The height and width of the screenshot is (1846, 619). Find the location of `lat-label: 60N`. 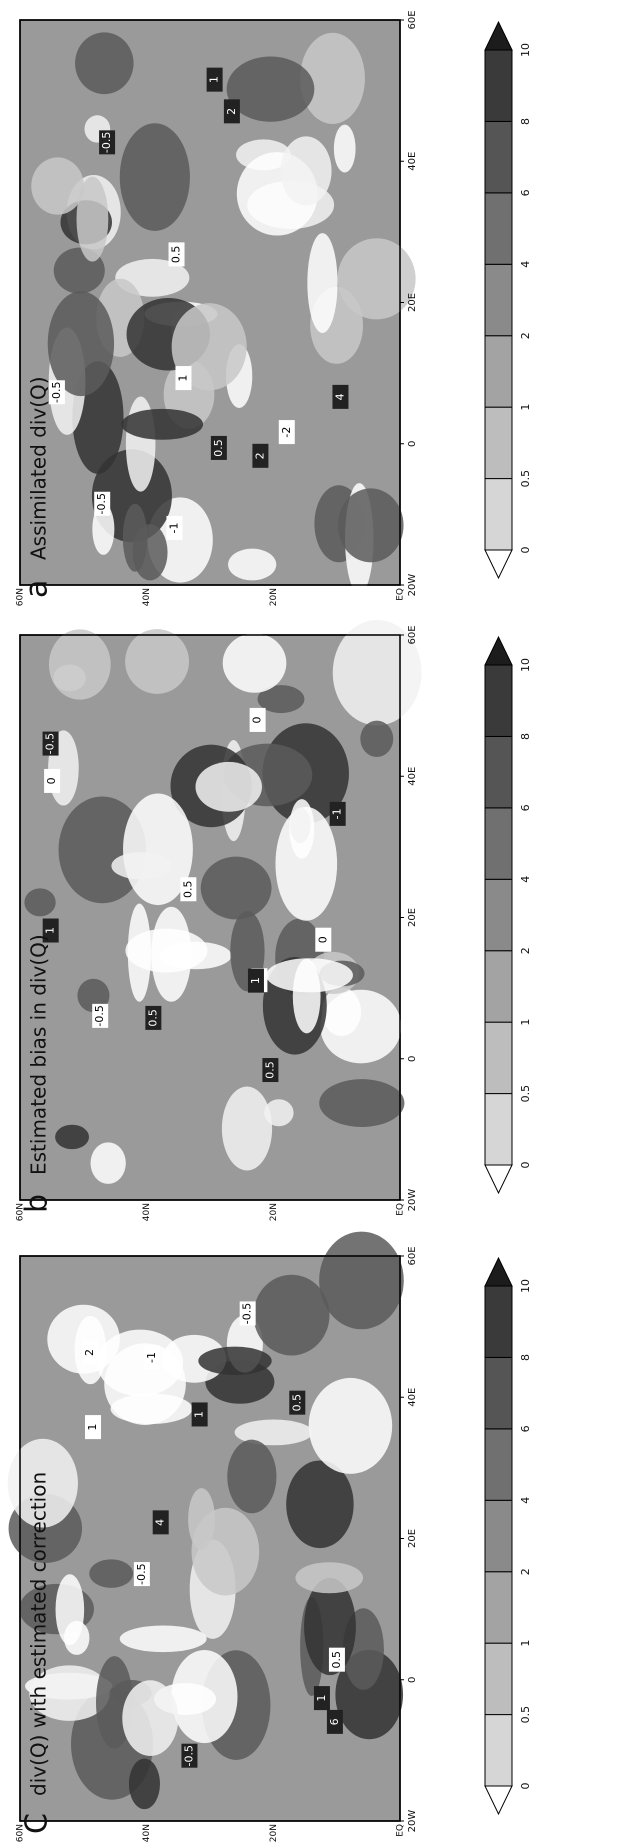

lat-label: 60N is located at coordinates (21, 1833).